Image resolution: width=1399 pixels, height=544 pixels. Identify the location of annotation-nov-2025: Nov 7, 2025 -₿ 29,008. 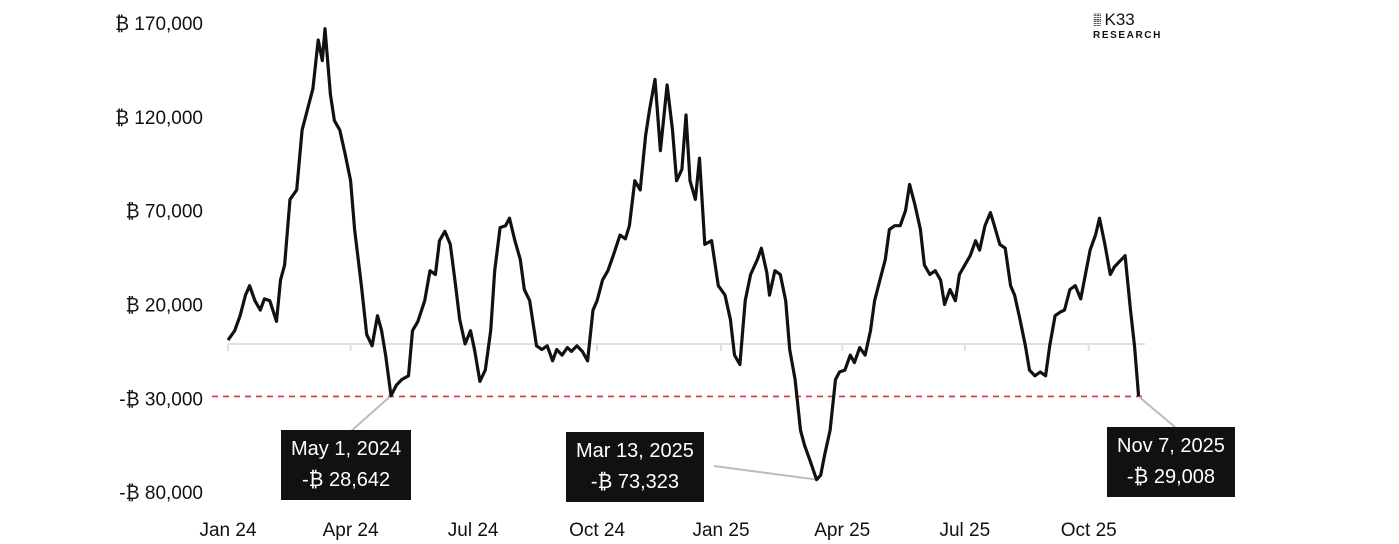
(1171, 462).